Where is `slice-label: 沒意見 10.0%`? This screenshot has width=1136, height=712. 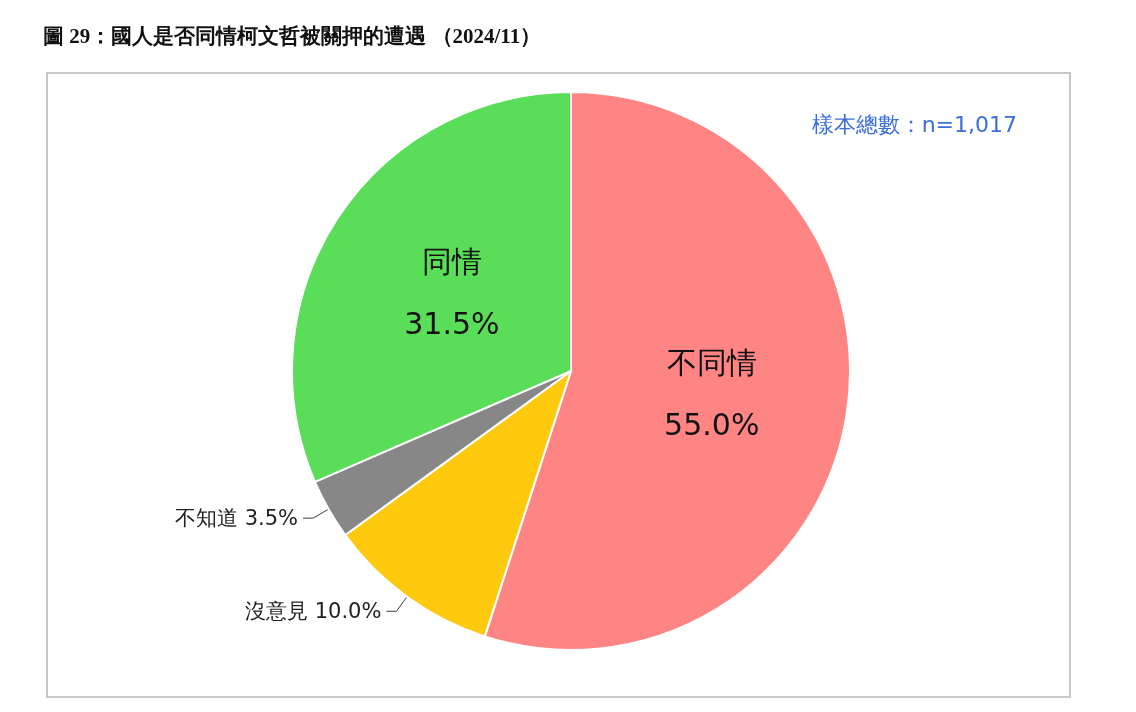
slice-label: 沒意見 10.0% is located at coordinates (313, 611).